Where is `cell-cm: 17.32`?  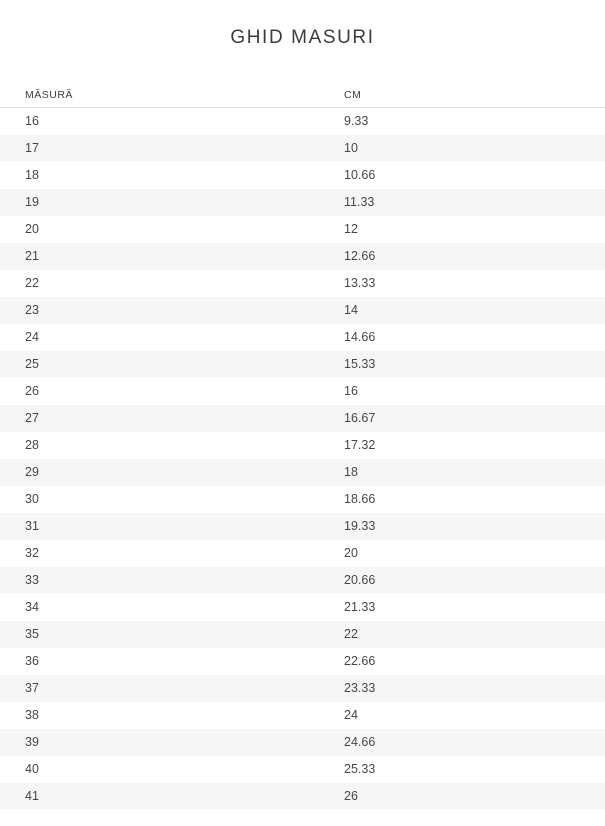 cell-cm: 17.32 is located at coordinates (463, 445).